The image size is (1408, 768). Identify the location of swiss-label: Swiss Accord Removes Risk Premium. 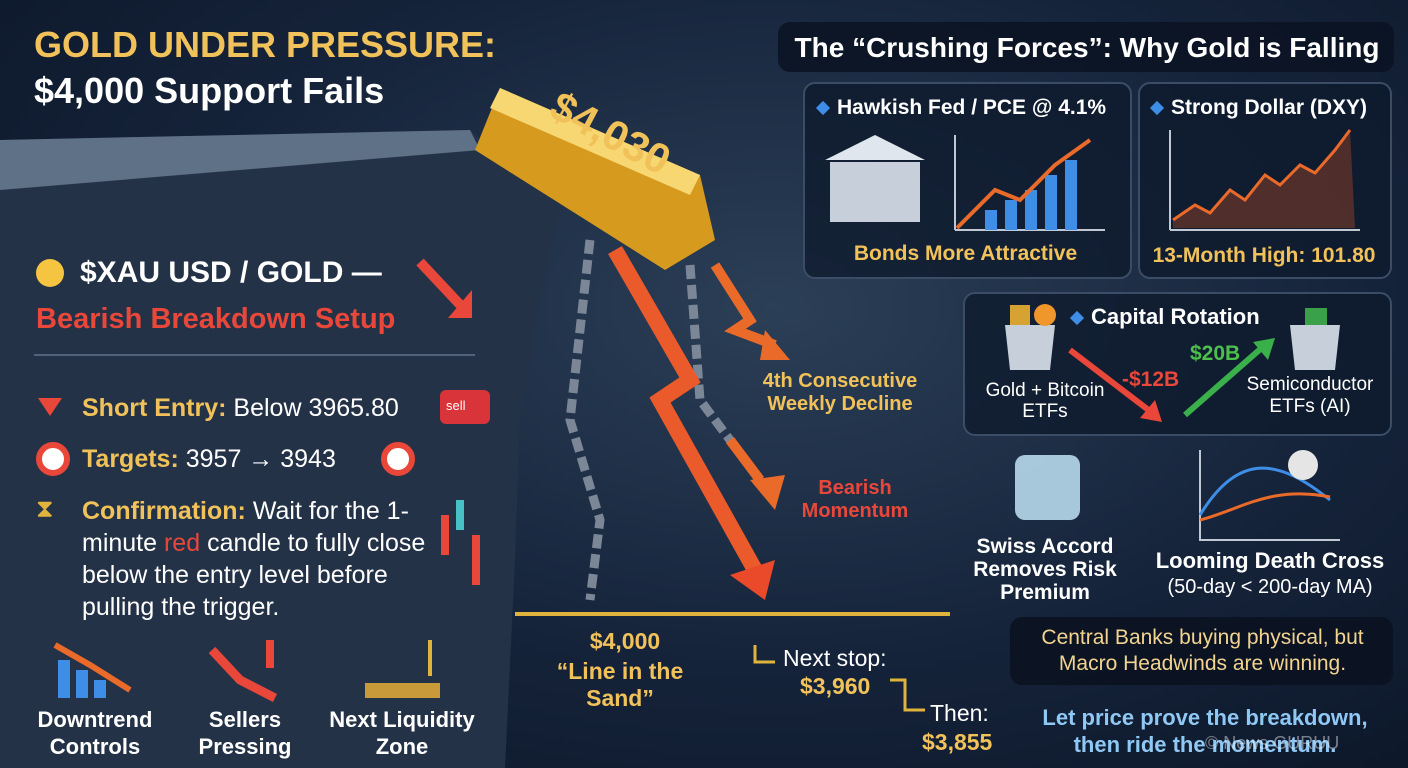
(1045, 569).